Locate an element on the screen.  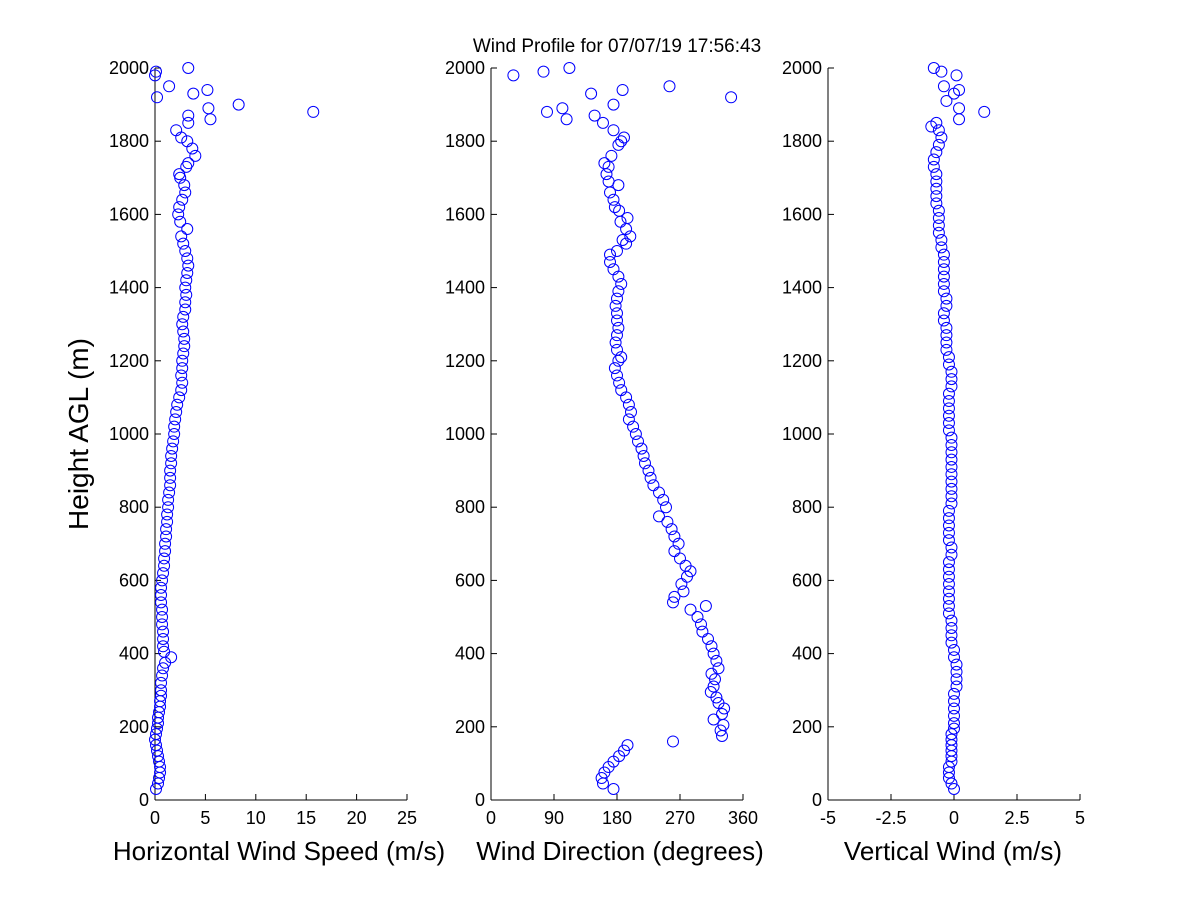
horizontal-wind-speed-x-tick-label: 5 is located at coordinates (205, 818).